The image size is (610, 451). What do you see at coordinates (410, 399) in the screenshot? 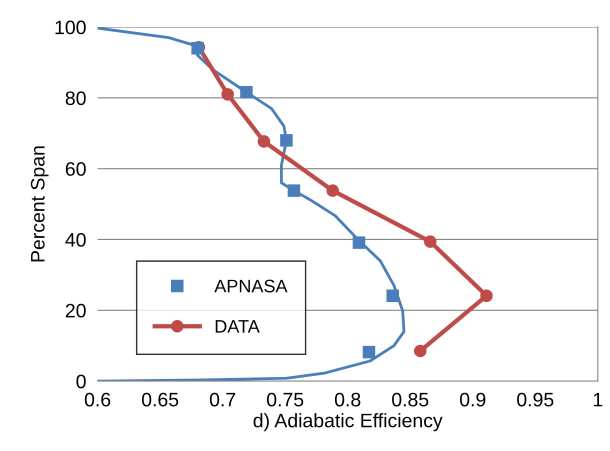
I see `x-tick-label: 0.85` at bounding box center [410, 399].